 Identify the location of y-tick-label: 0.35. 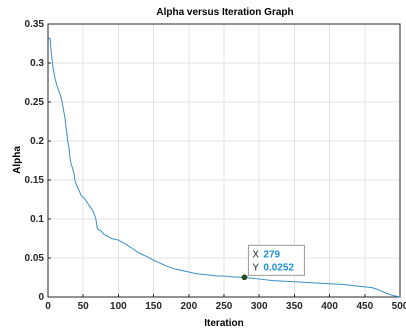
(35, 24).